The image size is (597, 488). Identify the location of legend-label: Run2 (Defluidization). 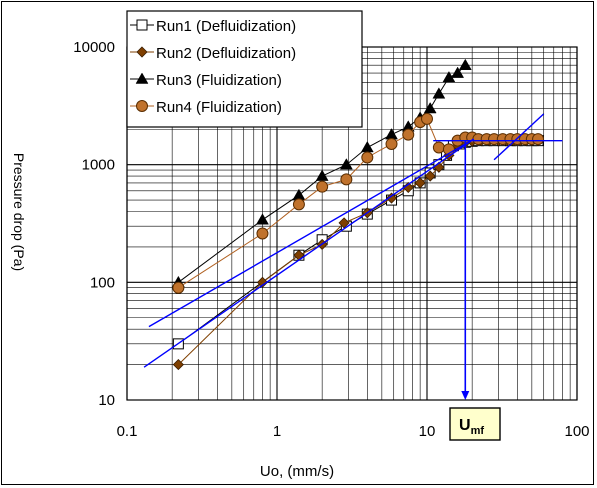
(226, 53).